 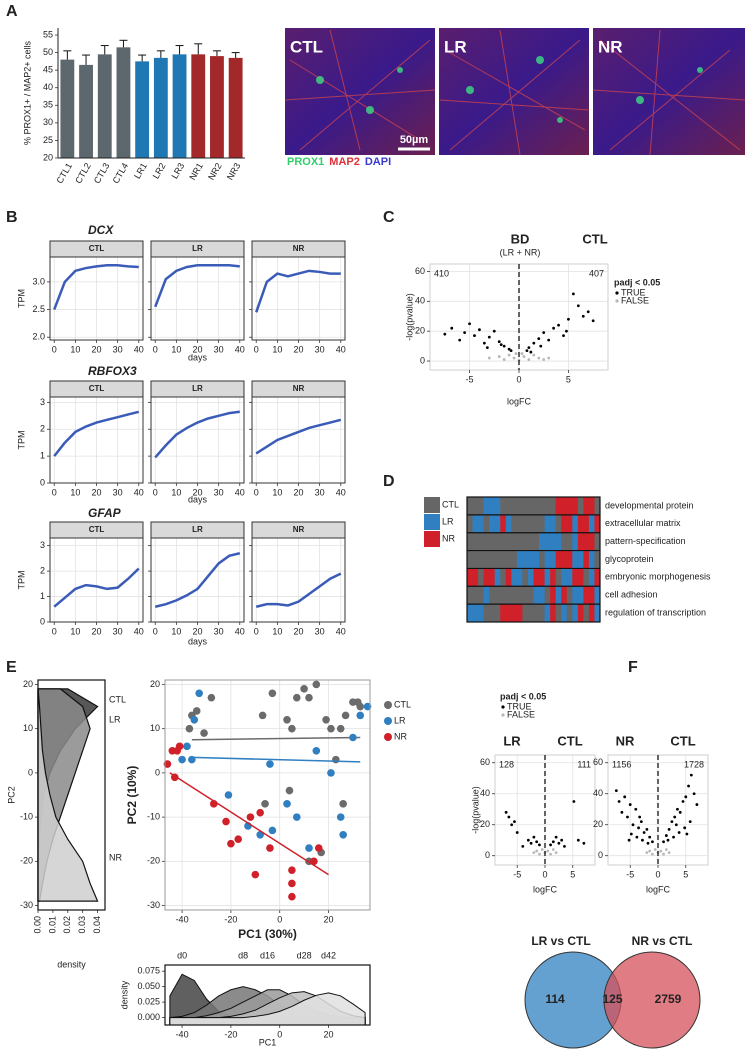 I want to click on micrograph: CTL LR NR 50µm, so click(x=515, y=92).